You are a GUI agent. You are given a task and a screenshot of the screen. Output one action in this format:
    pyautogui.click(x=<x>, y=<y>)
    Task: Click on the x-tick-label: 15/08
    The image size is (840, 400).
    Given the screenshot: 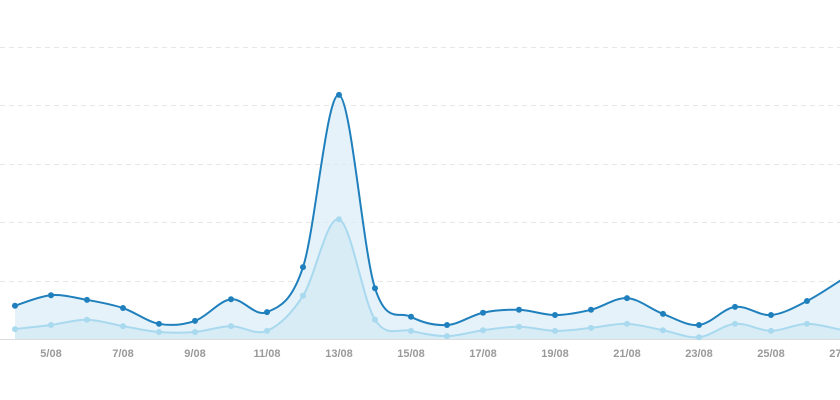 What is the action you would take?
    pyautogui.click(x=411, y=354)
    